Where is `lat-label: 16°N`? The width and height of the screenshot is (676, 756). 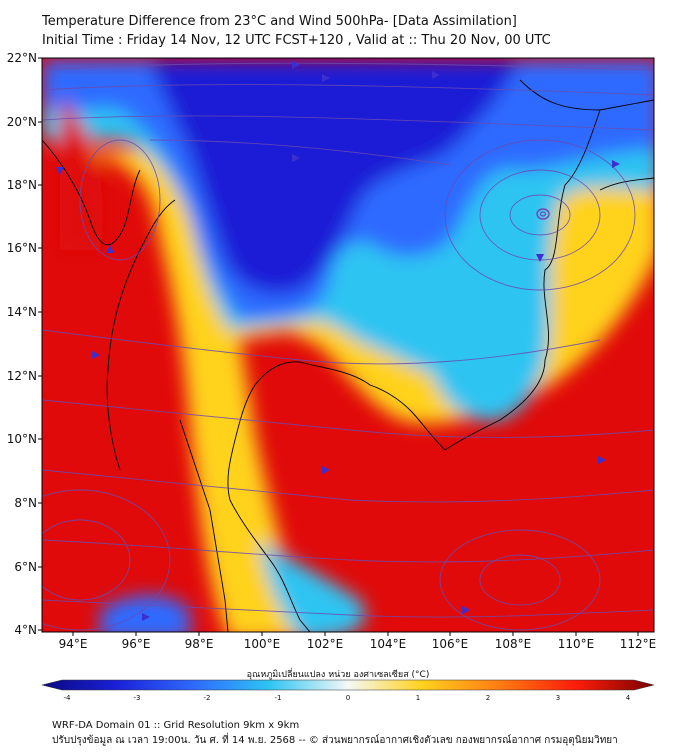 lat-label: 16°N is located at coordinates (22, 248).